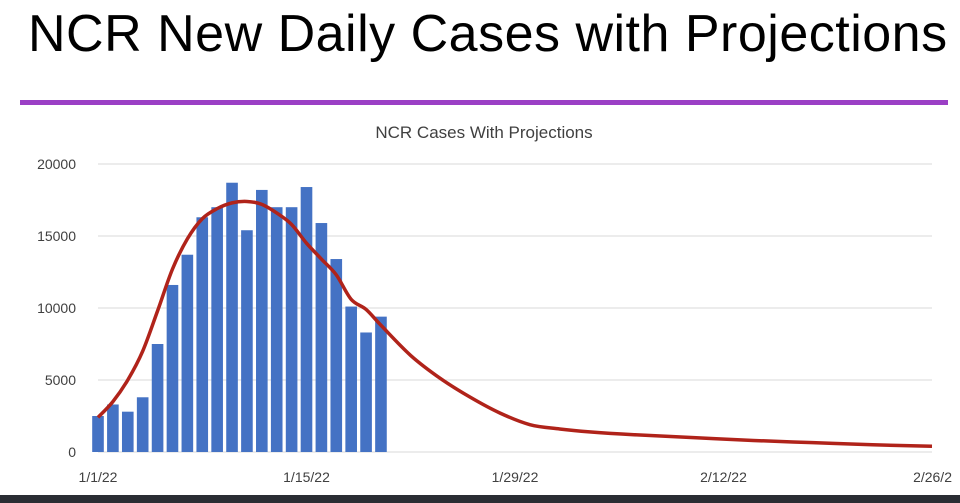 The image size is (960, 503). What do you see at coordinates (56, 164) in the screenshot?
I see `y-tick-label: 20000` at bounding box center [56, 164].